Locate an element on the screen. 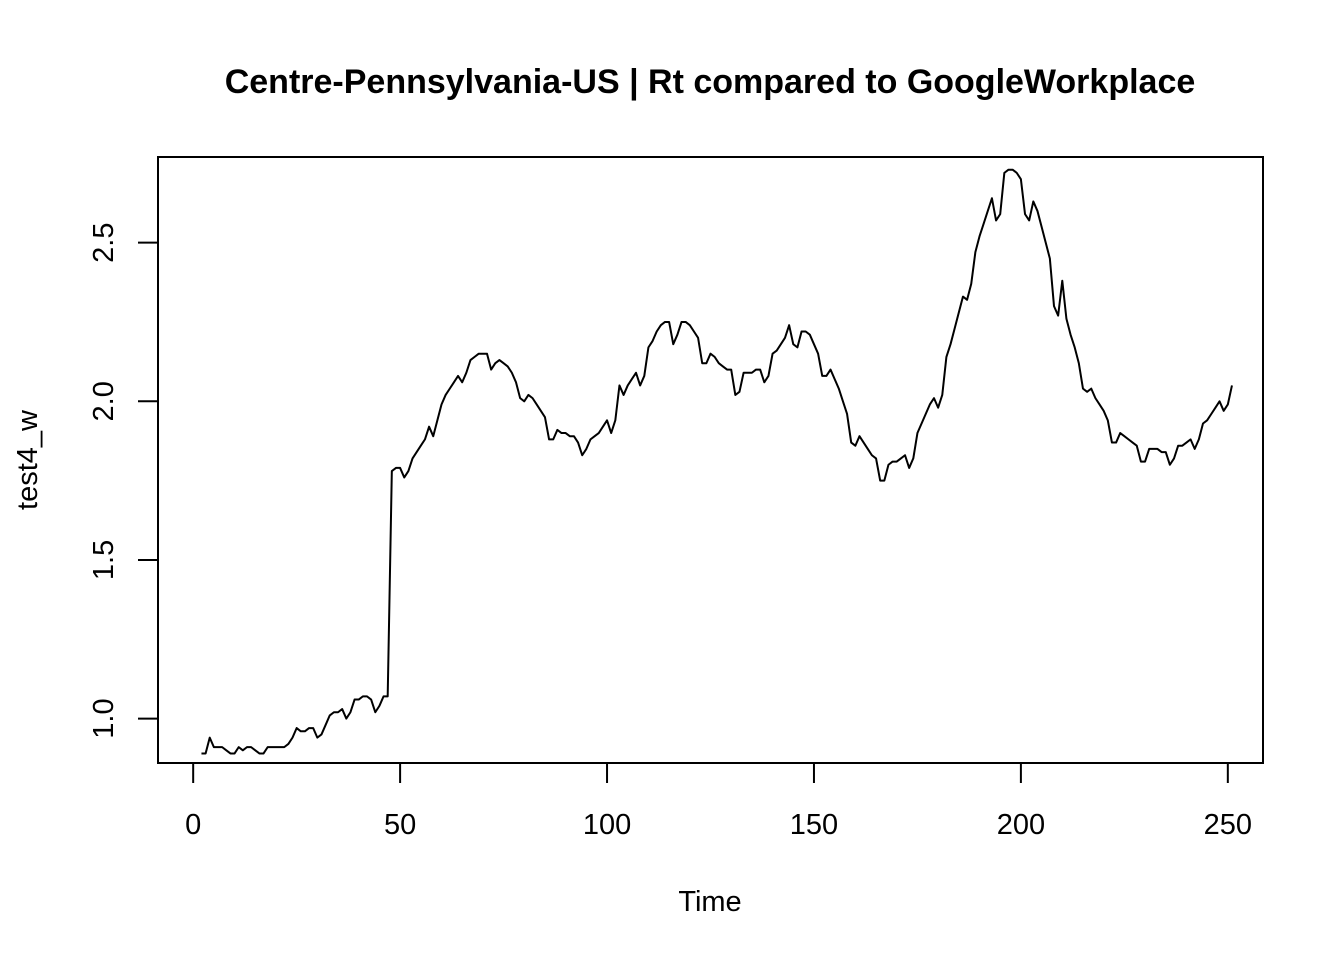 This screenshot has height=965, width=1344. y-axis: 1.0 1.5 2.0 2.5 is located at coordinates (123, 481).